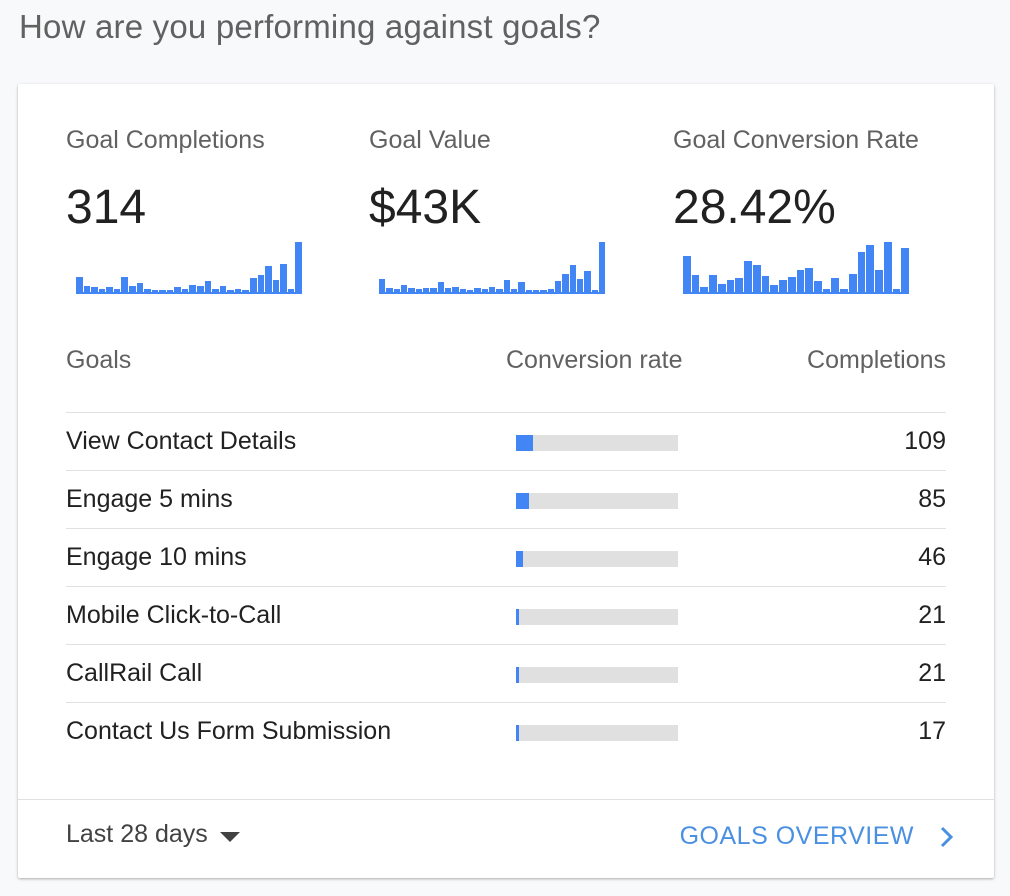 The image size is (1010, 896). I want to click on column-header-conversion-rate: Conversion rate, so click(594, 360).